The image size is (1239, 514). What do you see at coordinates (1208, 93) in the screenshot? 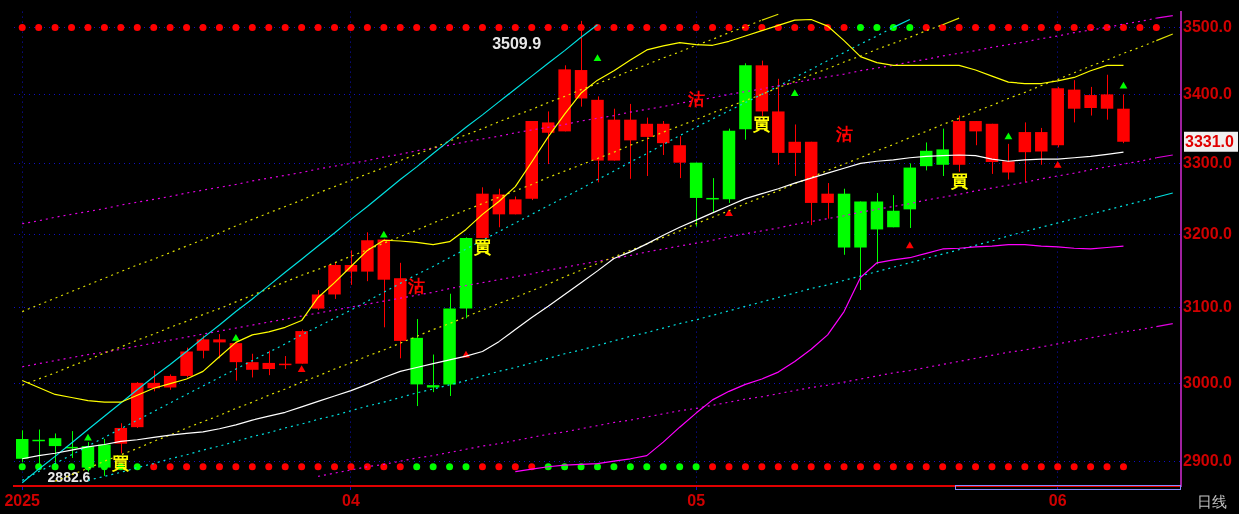
I see `y-tick-label: 3400.0` at bounding box center [1208, 93].